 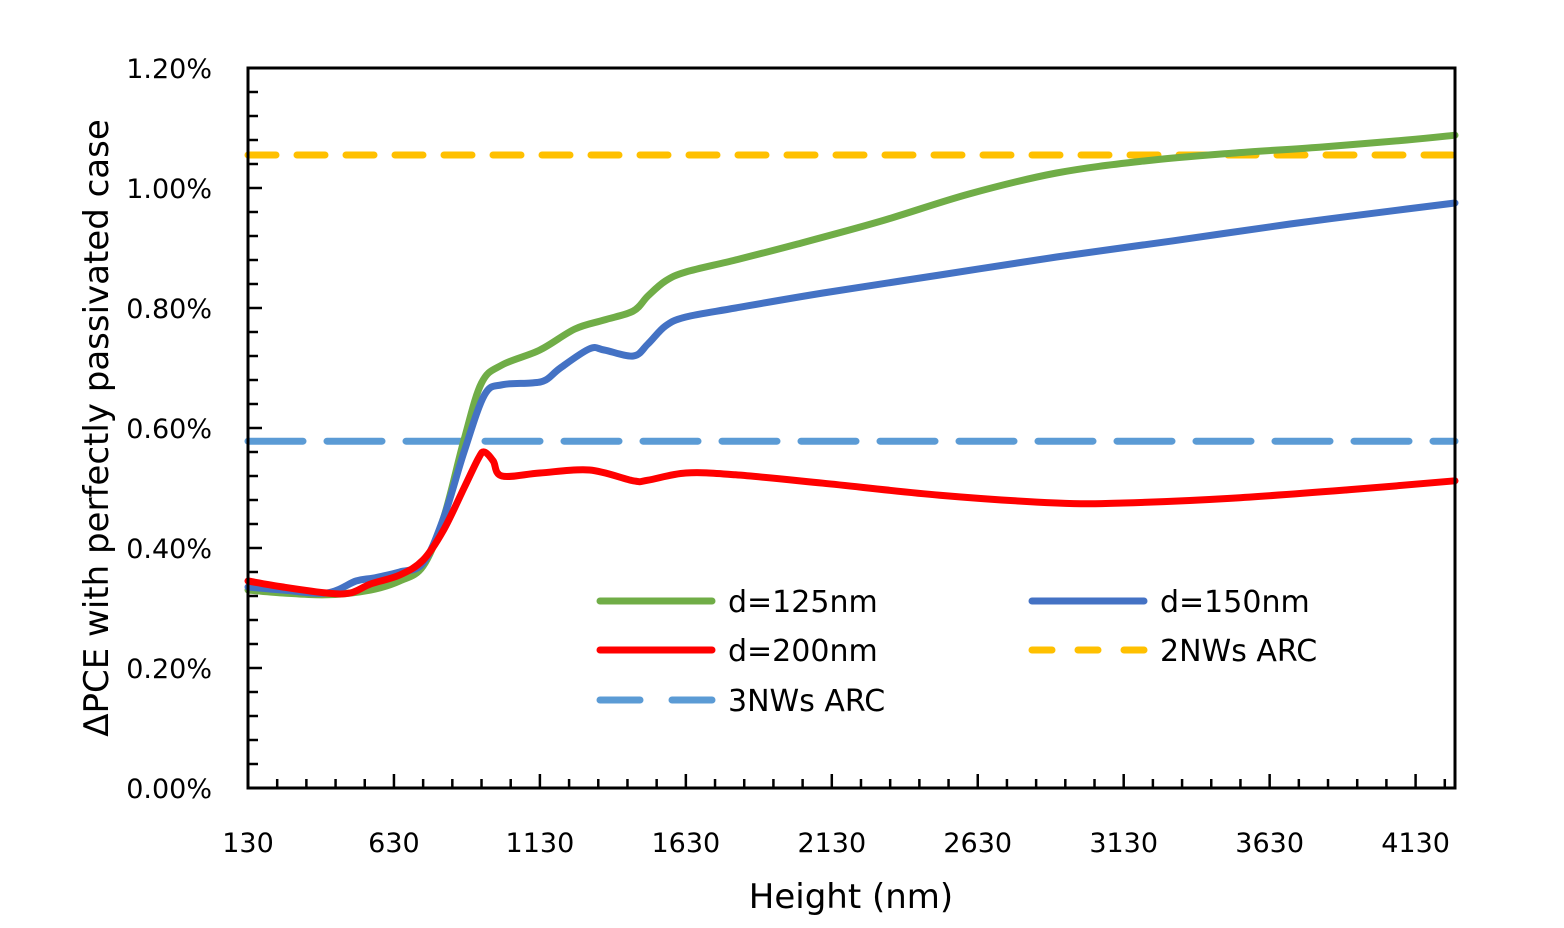 I want to click on y-axis-ticks, so click(x=255, y=428).